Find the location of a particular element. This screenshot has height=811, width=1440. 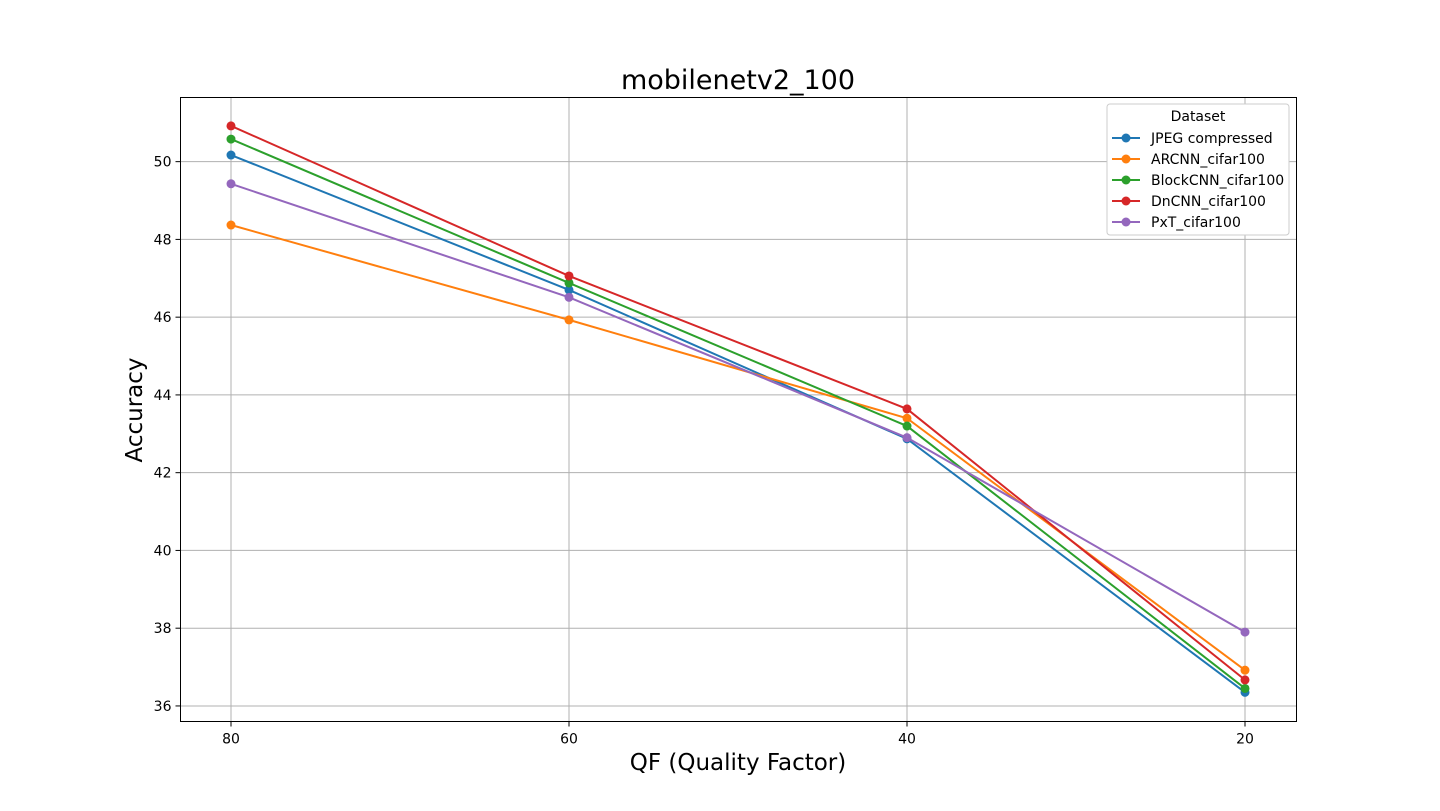

x-tick-label: 80 is located at coordinates (231, 740).